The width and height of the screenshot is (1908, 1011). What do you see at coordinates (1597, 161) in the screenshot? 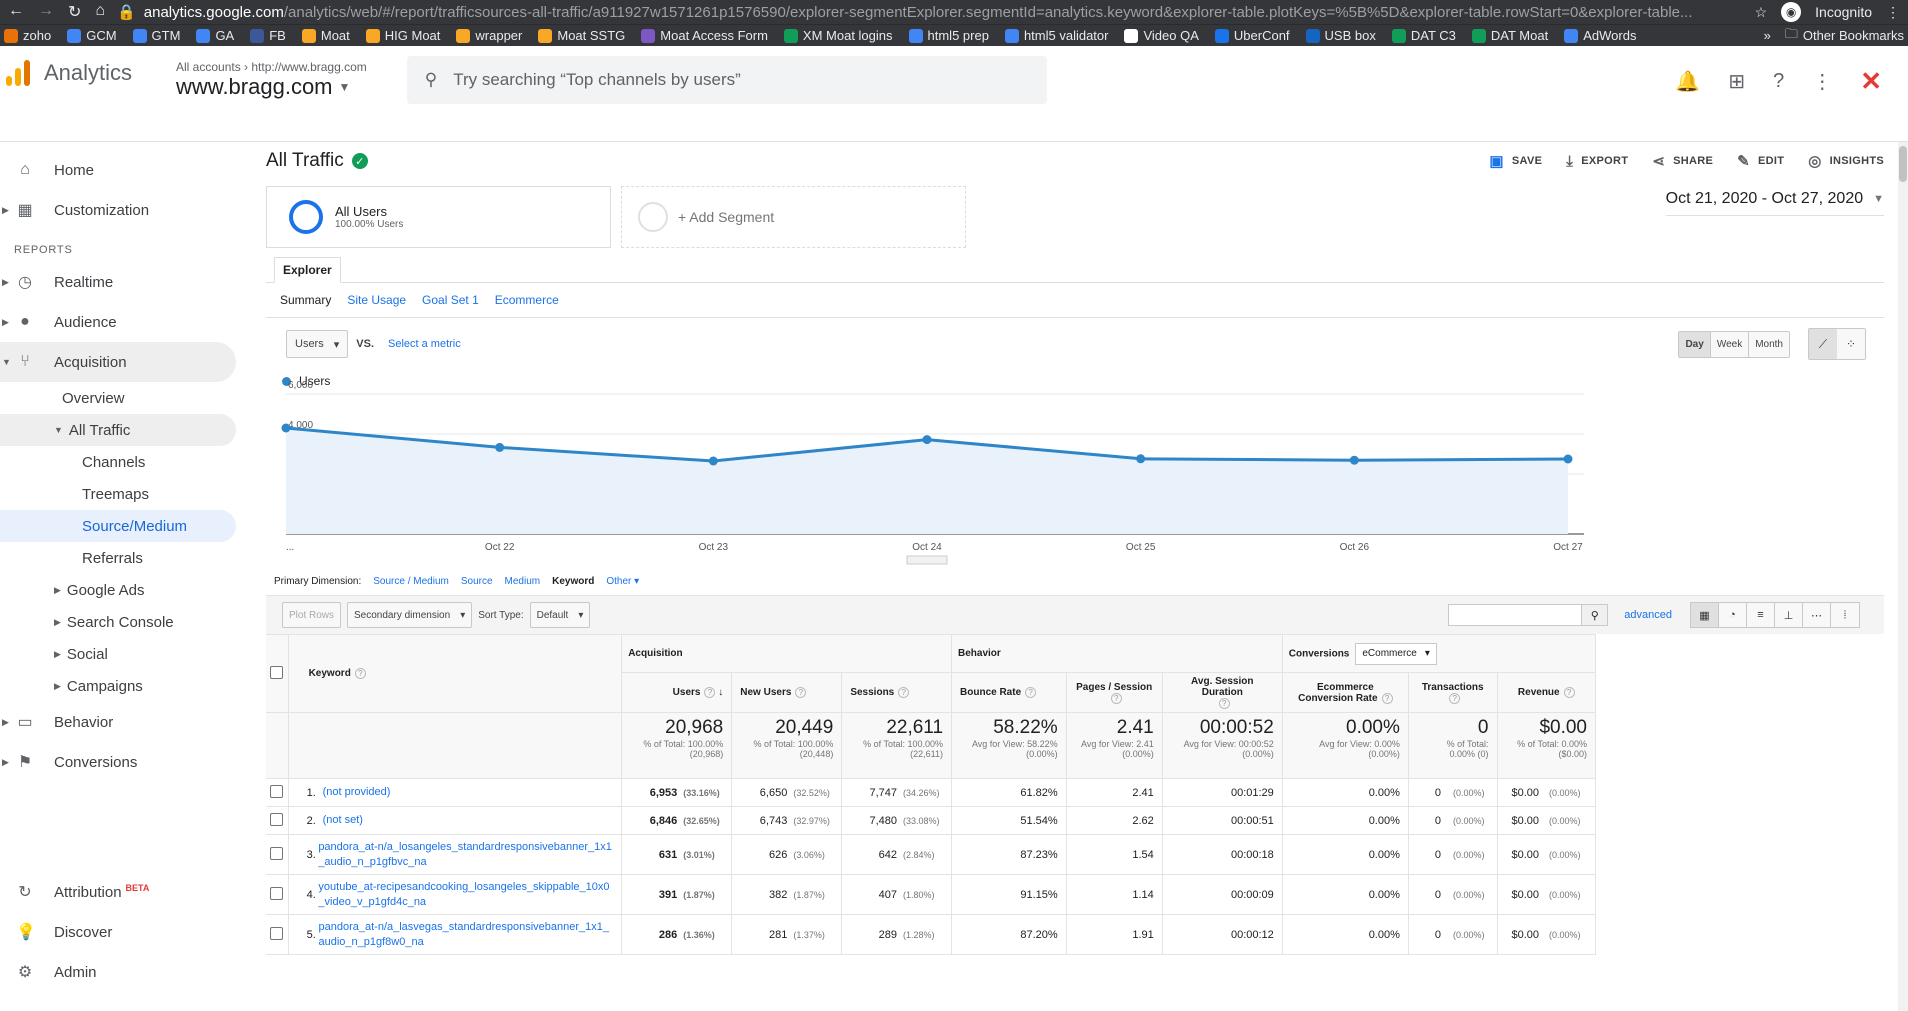
I see `export-button: ⤓ EXPORT` at bounding box center [1597, 161].